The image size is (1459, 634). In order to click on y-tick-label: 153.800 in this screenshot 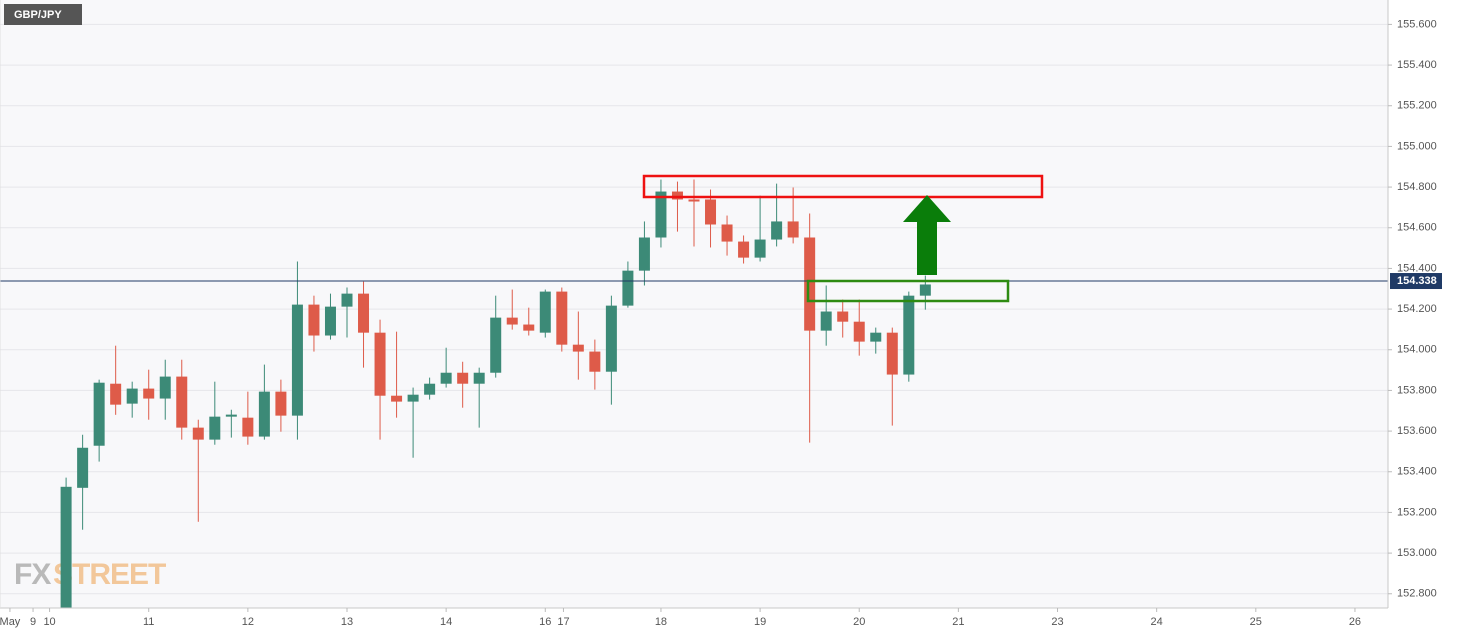, I will do `click(1417, 390)`.